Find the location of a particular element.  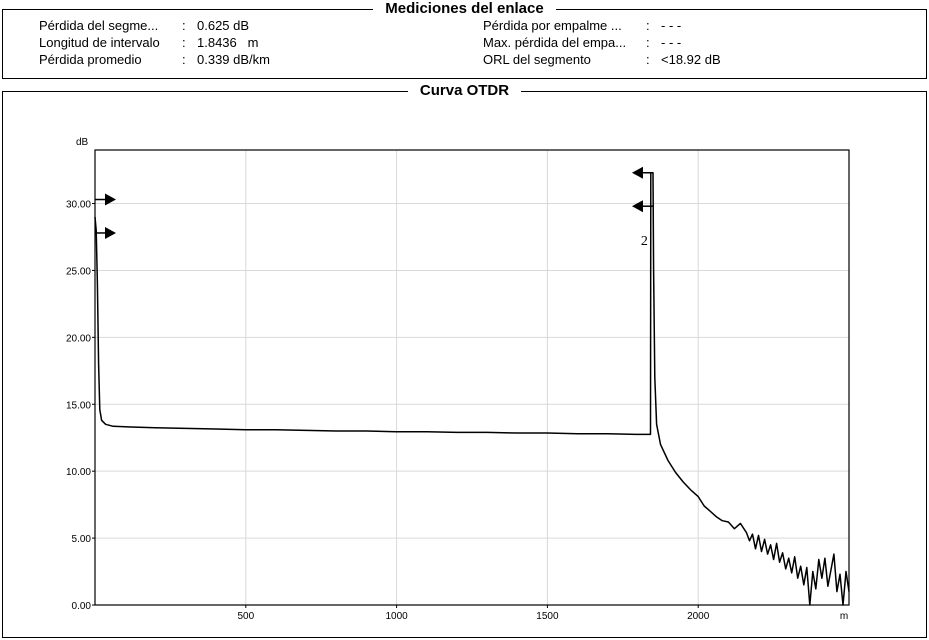

x-tick-label: 1000 is located at coordinates (396, 616).